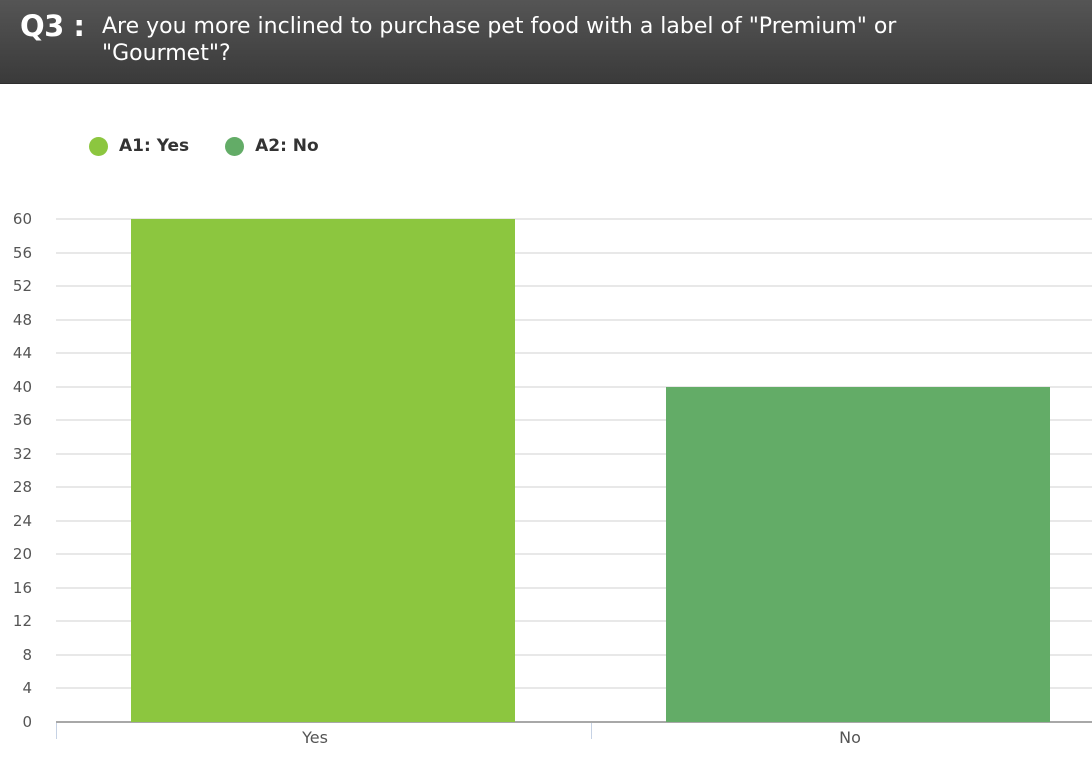  Describe the element at coordinates (22, 487) in the screenshot. I see `y-axis-tick-label: 28` at that location.